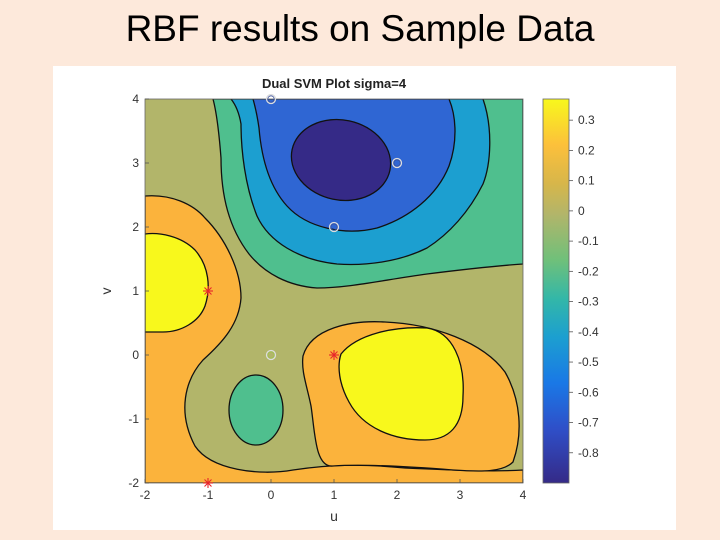 The height and width of the screenshot is (540, 720). I want to click on colorbar-tick-label: -0.4, so click(588, 332).